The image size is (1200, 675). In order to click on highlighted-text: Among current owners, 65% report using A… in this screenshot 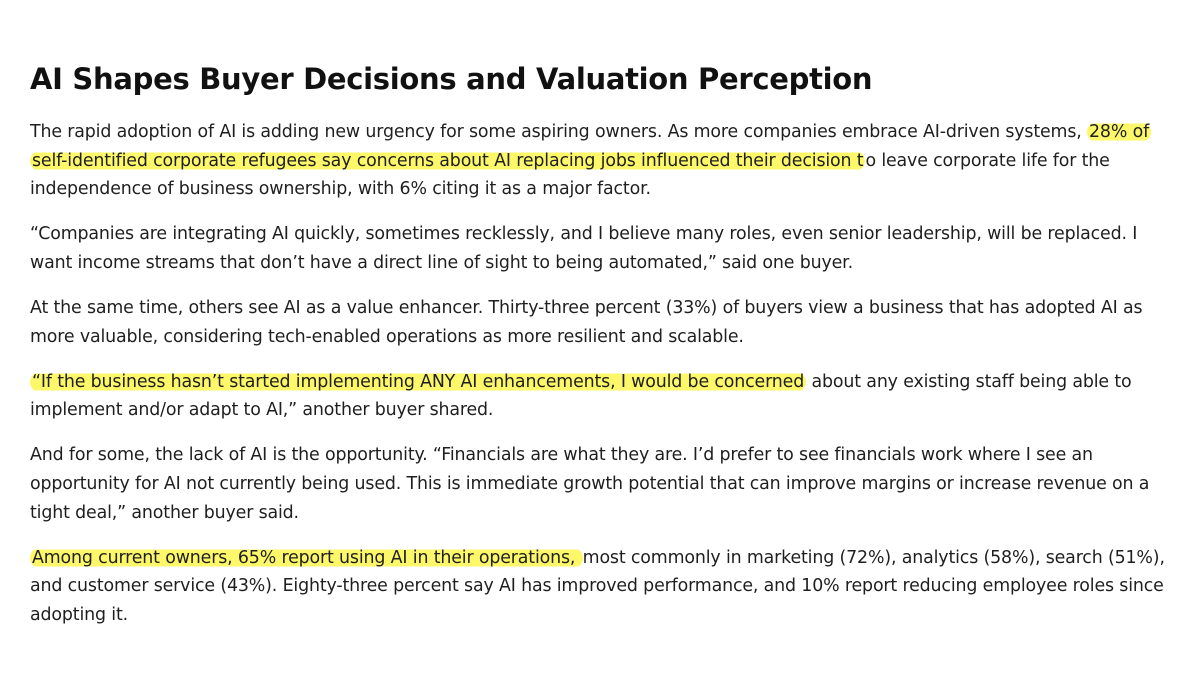, I will do `click(306, 557)`.